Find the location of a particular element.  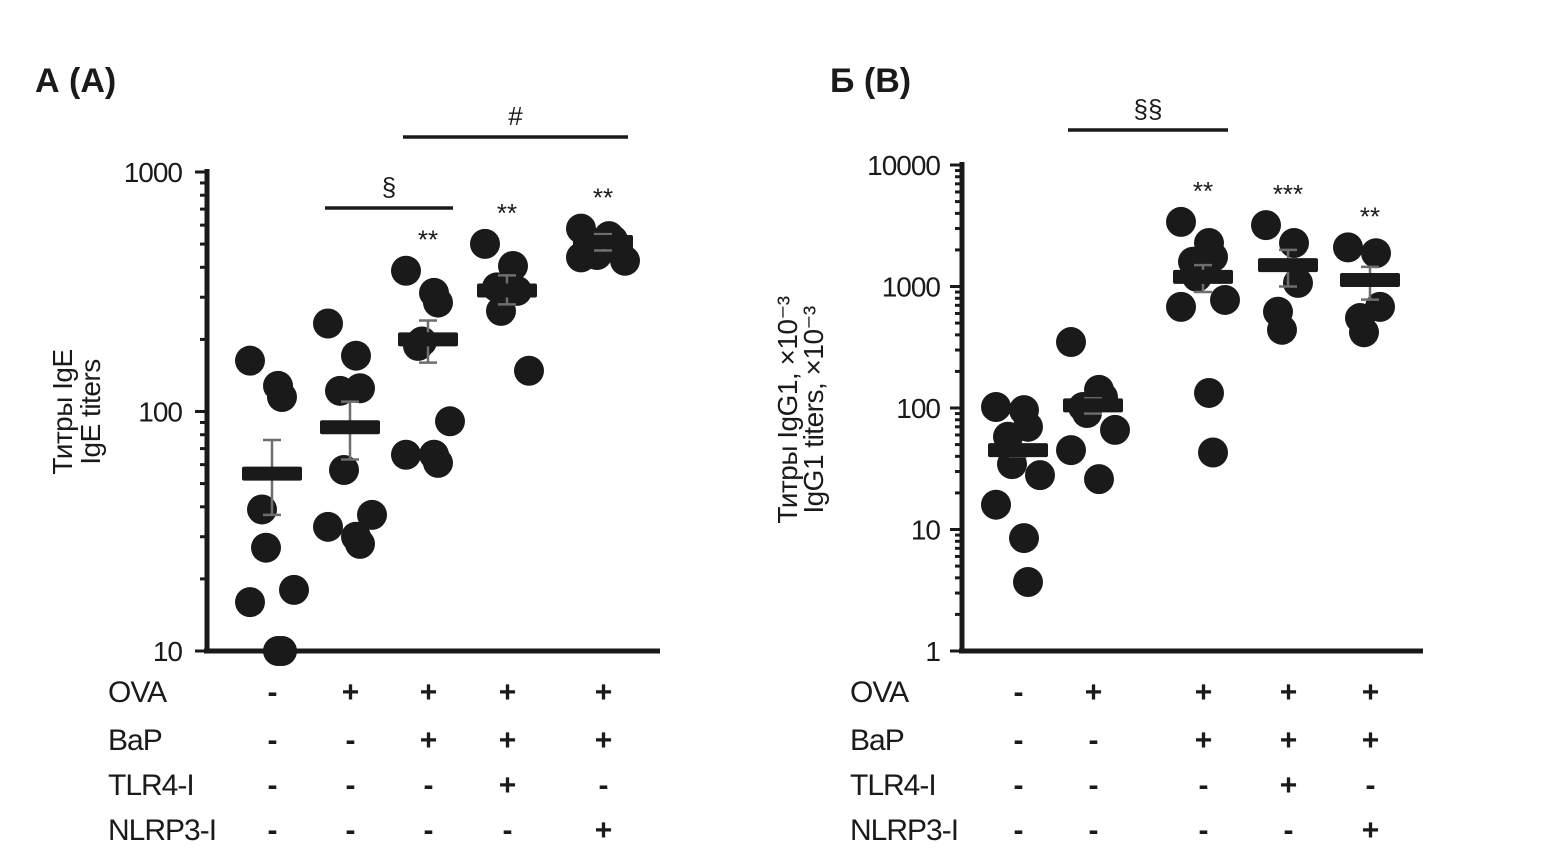

bracket-label: # is located at coordinates (515, 116).